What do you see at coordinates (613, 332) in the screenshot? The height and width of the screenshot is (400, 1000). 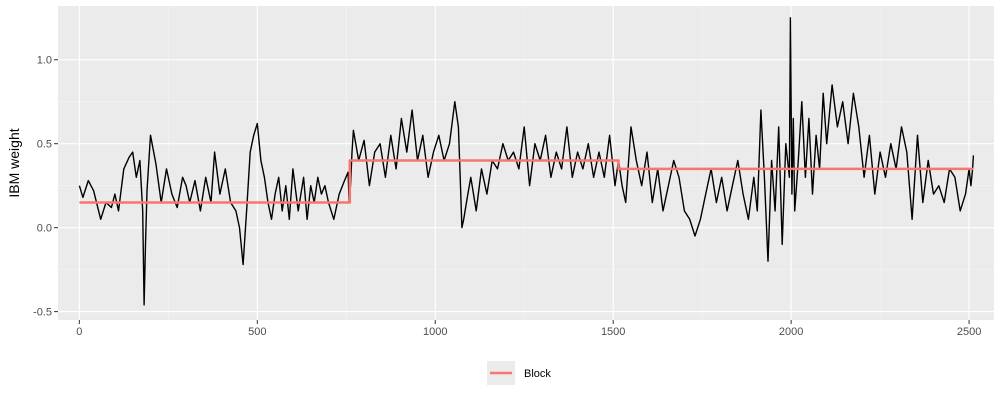 I see `x-tick-label: 1500` at bounding box center [613, 332].